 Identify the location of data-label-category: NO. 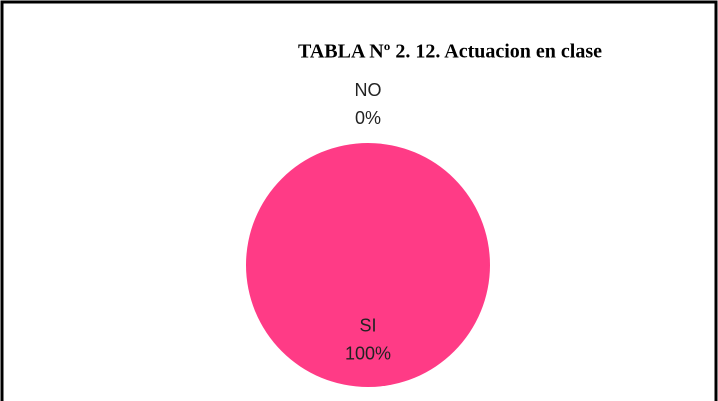
(368, 90).